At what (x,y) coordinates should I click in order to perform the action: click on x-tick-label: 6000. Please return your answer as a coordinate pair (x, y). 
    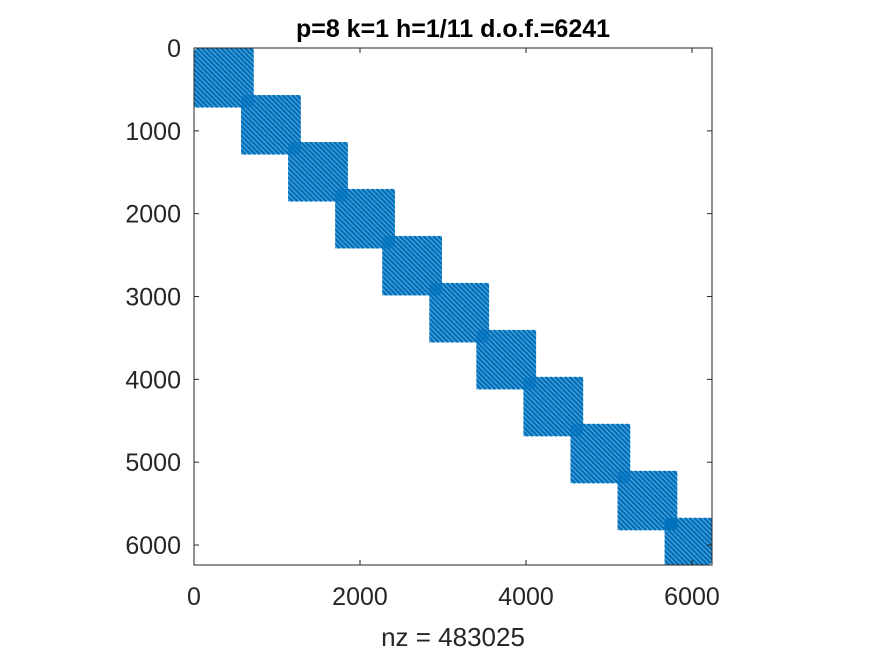
    Looking at the image, I should click on (692, 597).